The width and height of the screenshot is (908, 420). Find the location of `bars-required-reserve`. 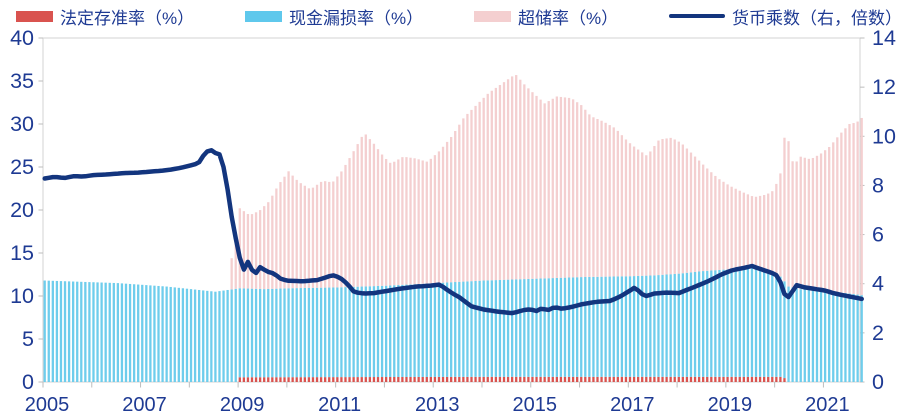

bars-required-reserve is located at coordinates (512, 379).